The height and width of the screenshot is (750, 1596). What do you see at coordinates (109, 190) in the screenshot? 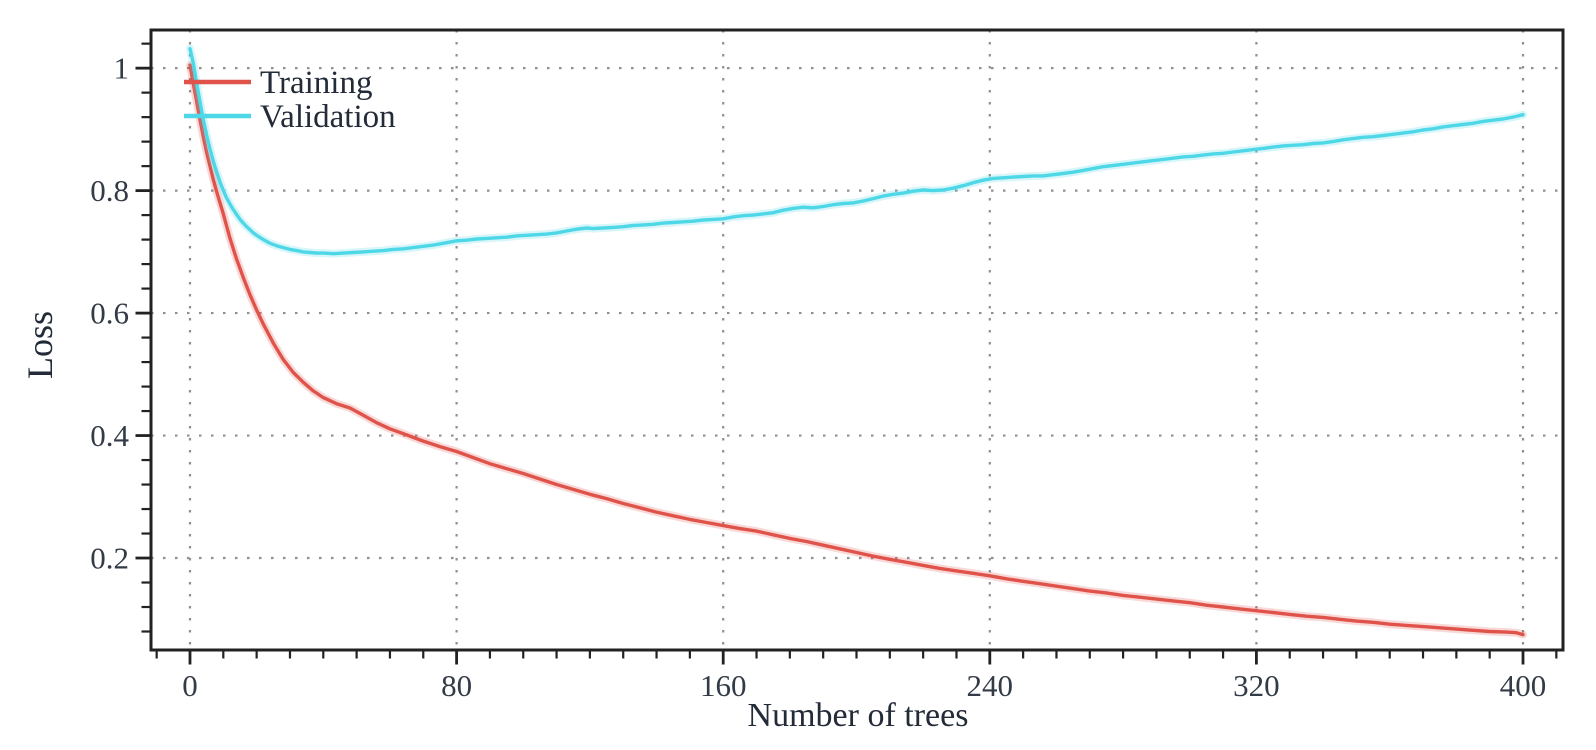
I see `y-tick-label: 0.8` at bounding box center [109, 190].